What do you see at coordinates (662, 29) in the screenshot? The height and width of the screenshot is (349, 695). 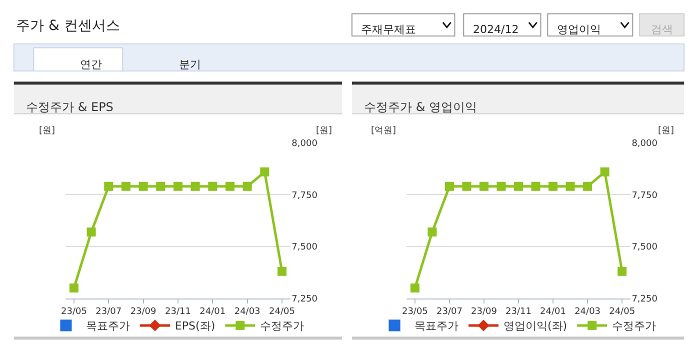 I see `text: 검색` at bounding box center [662, 29].